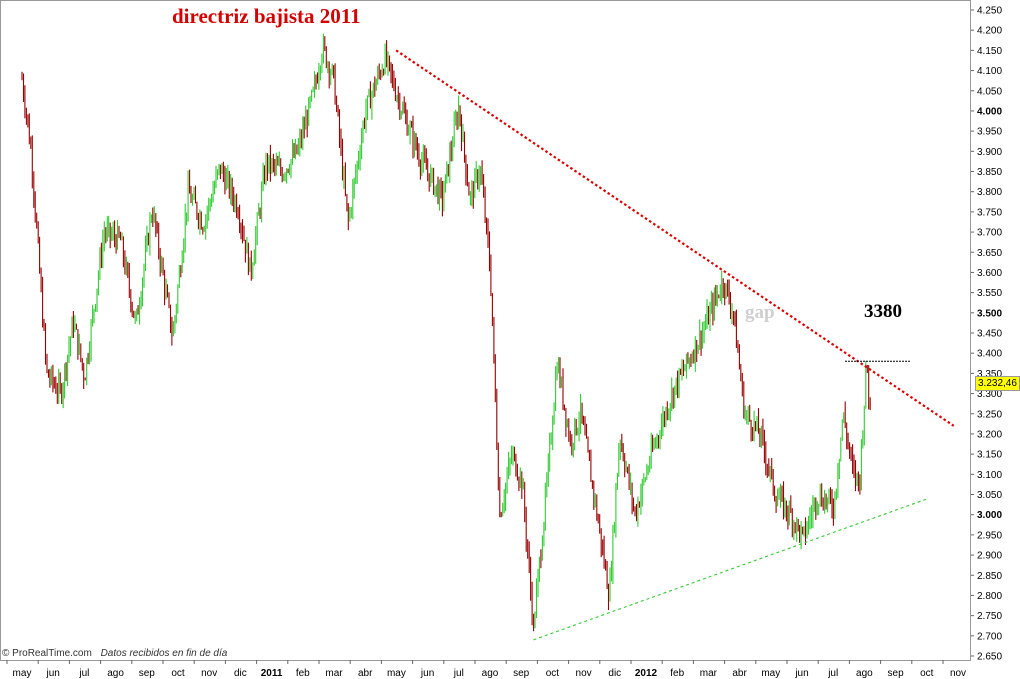 The height and width of the screenshot is (679, 1020). Describe the element at coordinates (164, 653) in the screenshot. I see `footer-note: Datos recibidos en fin de día` at that location.